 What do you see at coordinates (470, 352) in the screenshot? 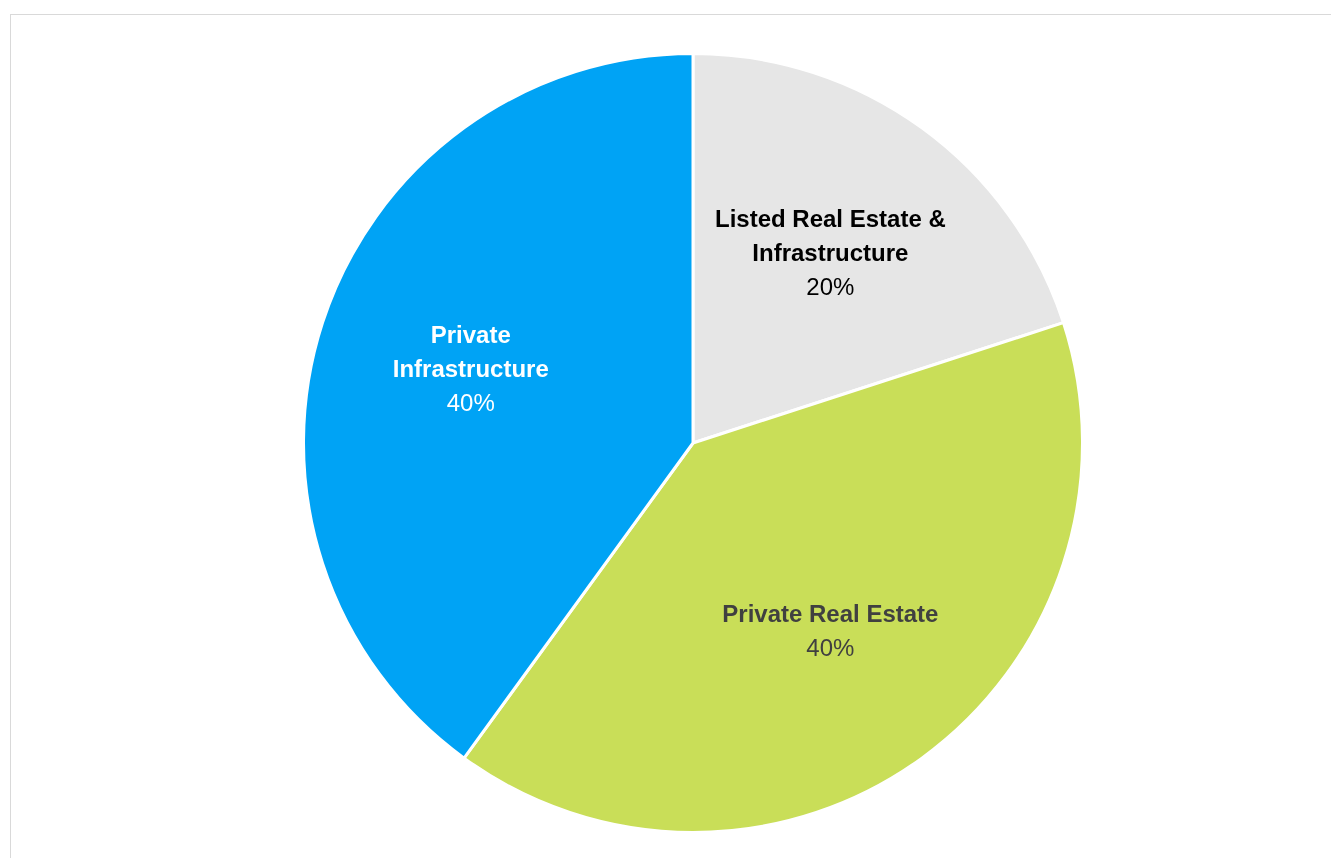
I see `slice-label: Private Infrastructure` at bounding box center [470, 352].